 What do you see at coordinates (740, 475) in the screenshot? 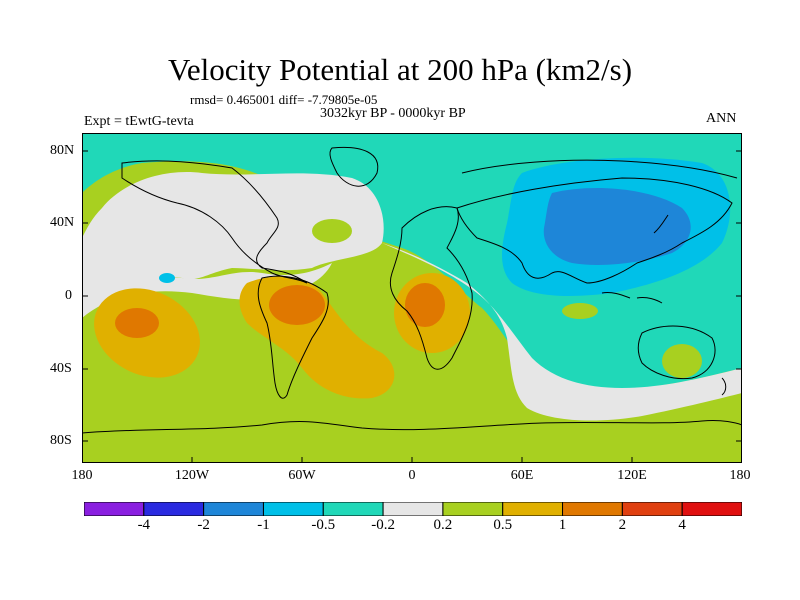
I see `lon-label-180e: 180` at bounding box center [740, 475].